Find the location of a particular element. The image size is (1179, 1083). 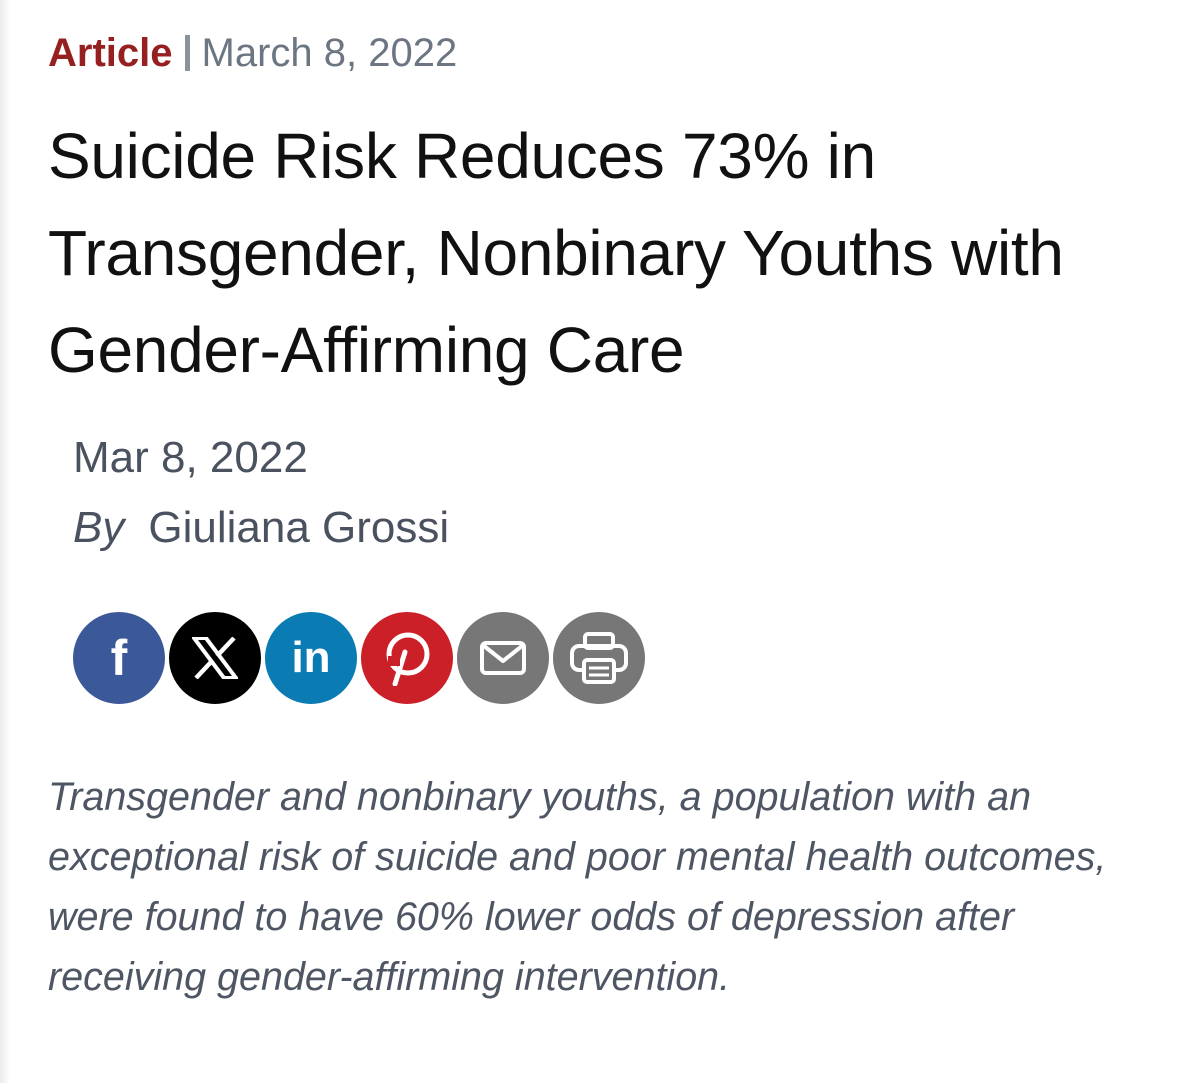

printer-icon is located at coordinates (599, 658).